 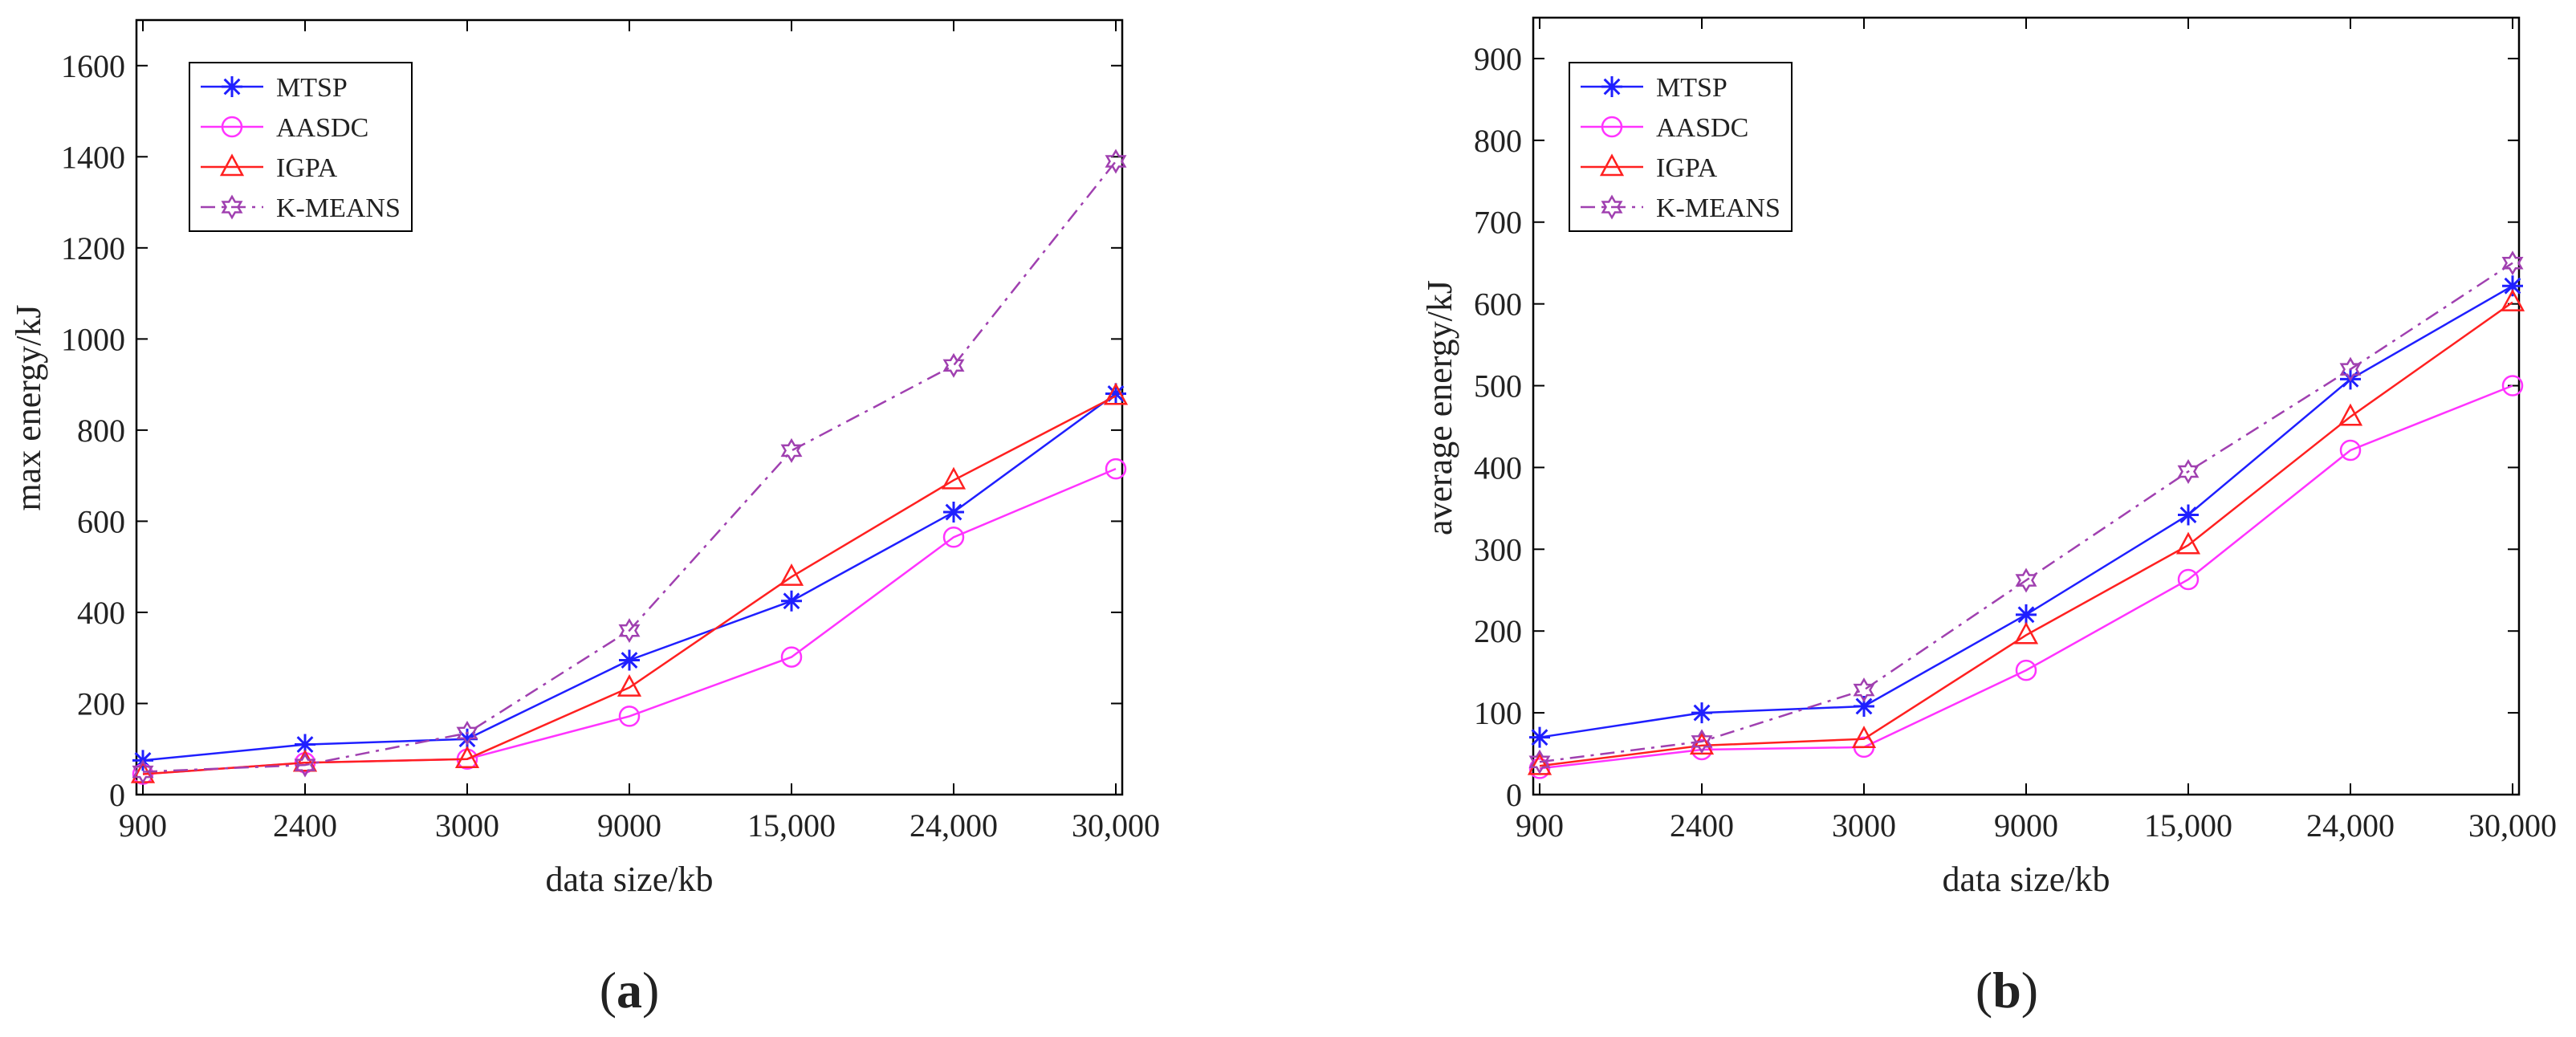 I want to click on legend-label-k-means-a: K-MEANS, so click(x=338, y=208).